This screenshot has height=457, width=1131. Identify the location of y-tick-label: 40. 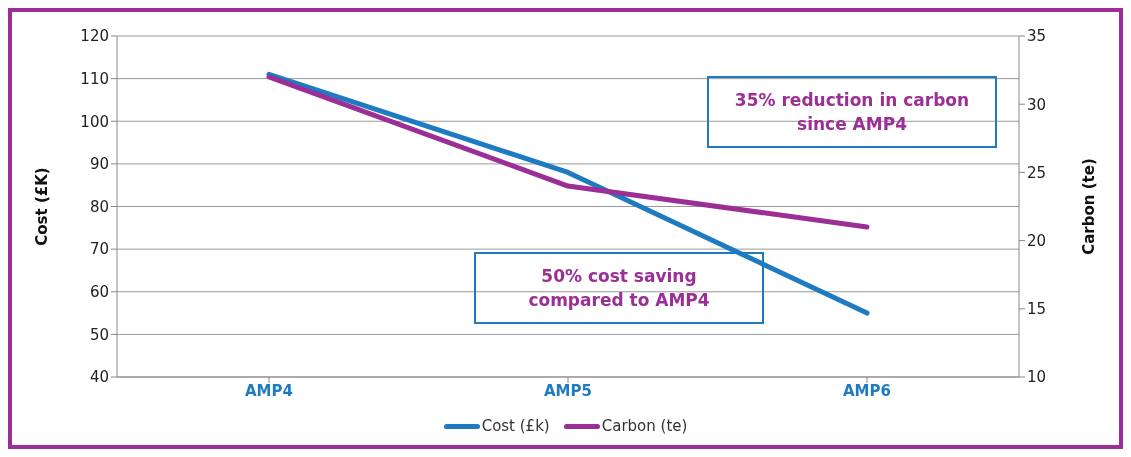
(99, 377).